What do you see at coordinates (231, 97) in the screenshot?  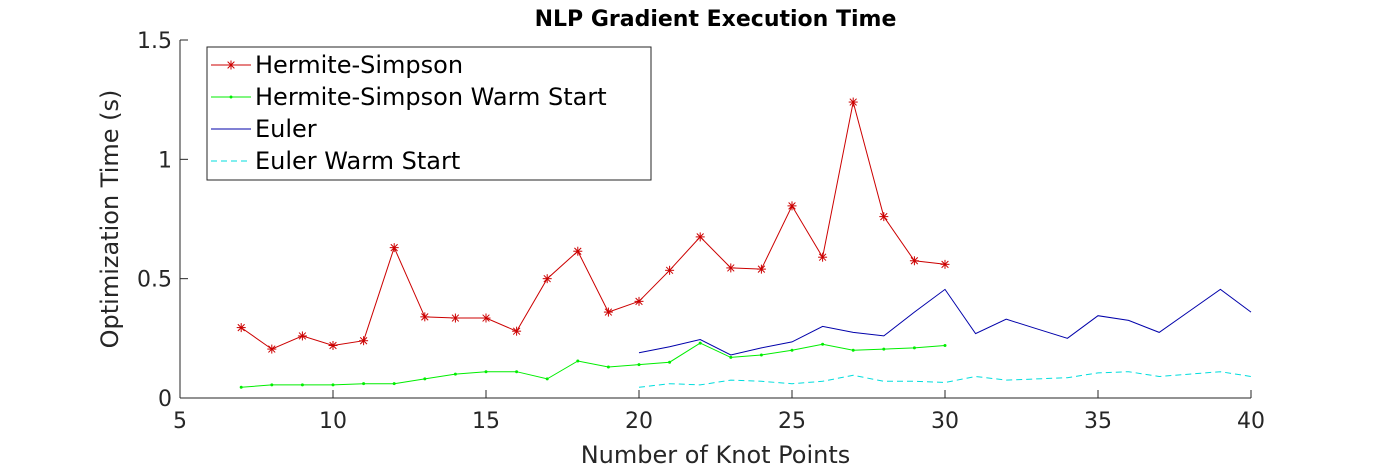 I see `legend-marker` at bounding box center [231, 97].